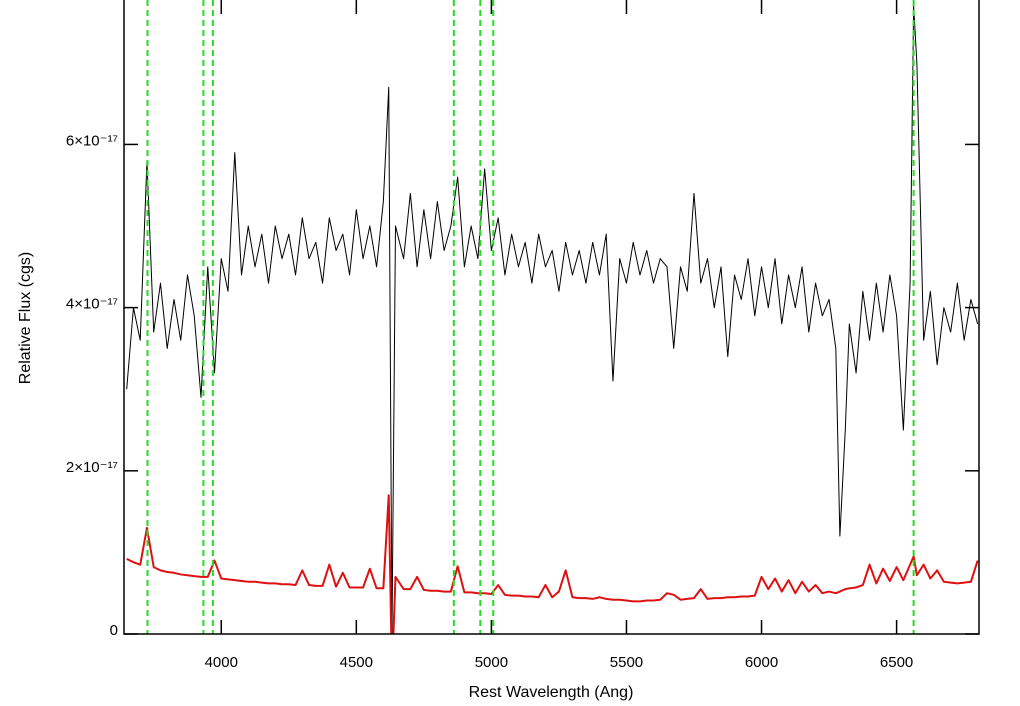 This screenshot has height=706, width=1020. I want to click on y-tick-label: 4×10⁻¹⁷, so click(92, 304).